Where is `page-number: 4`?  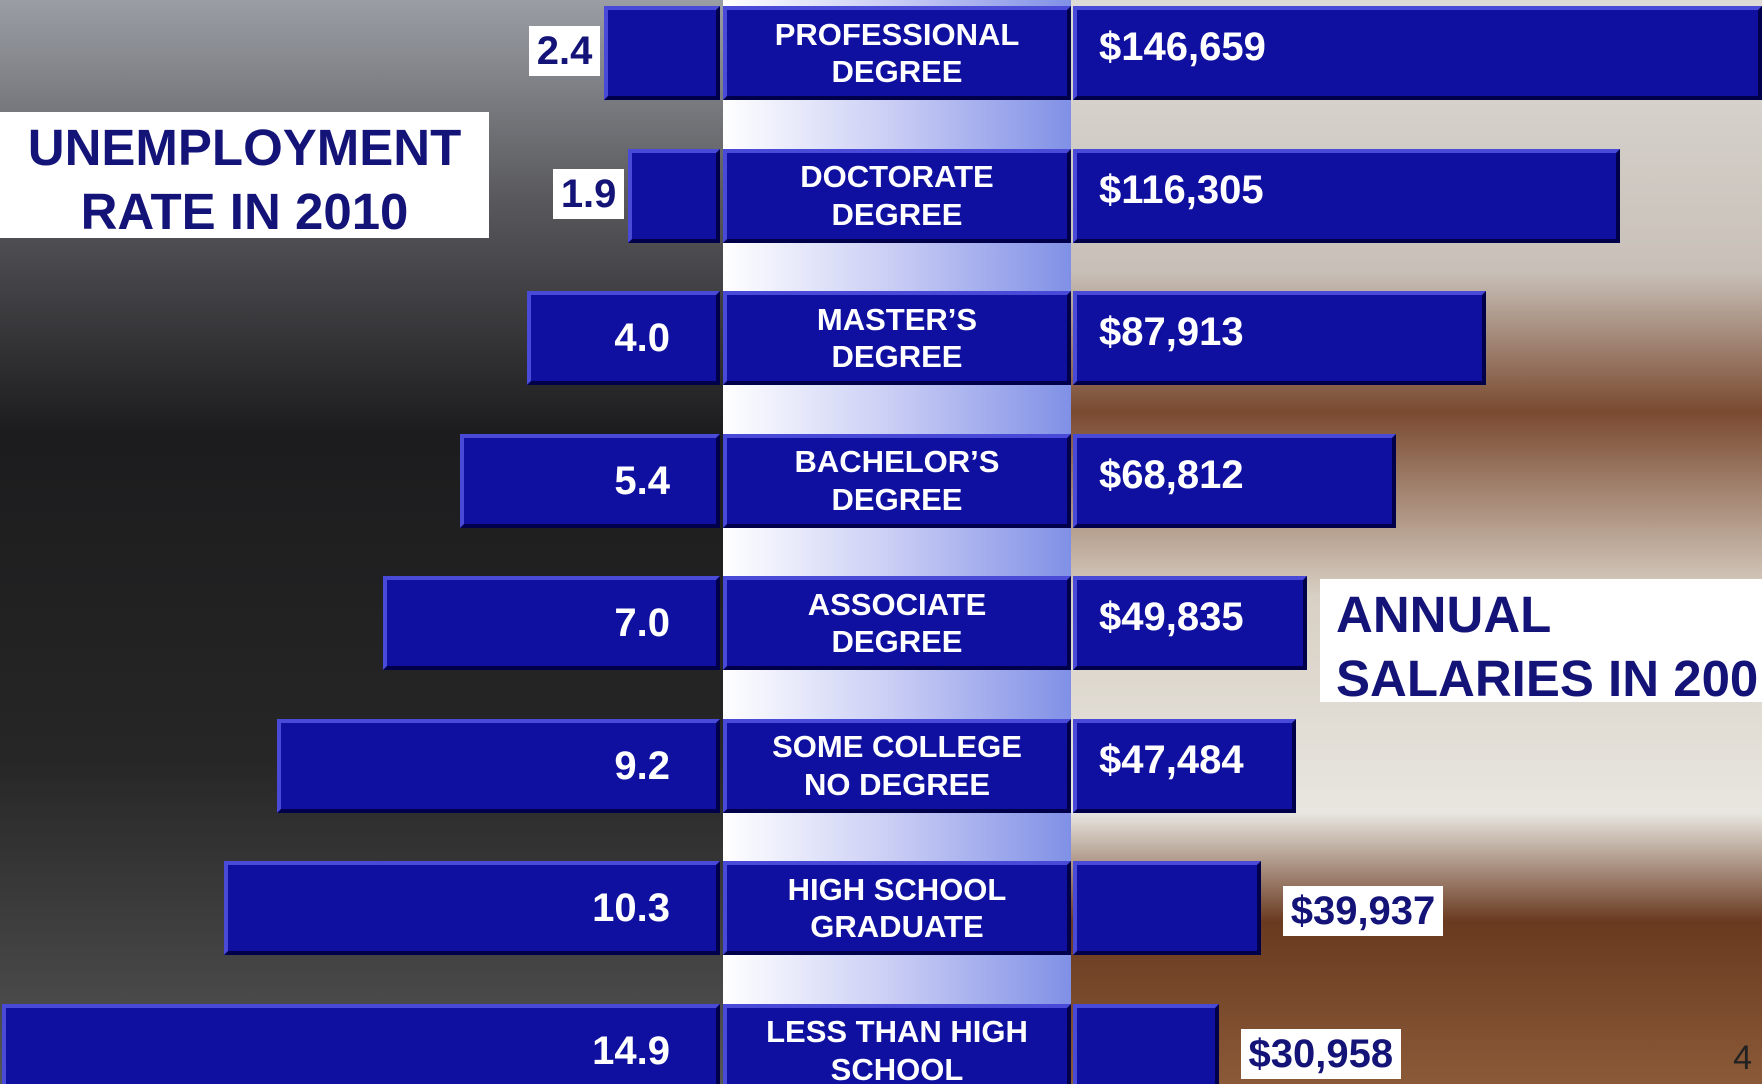
page-number: 4 is located at coordinates (1742, 1058).